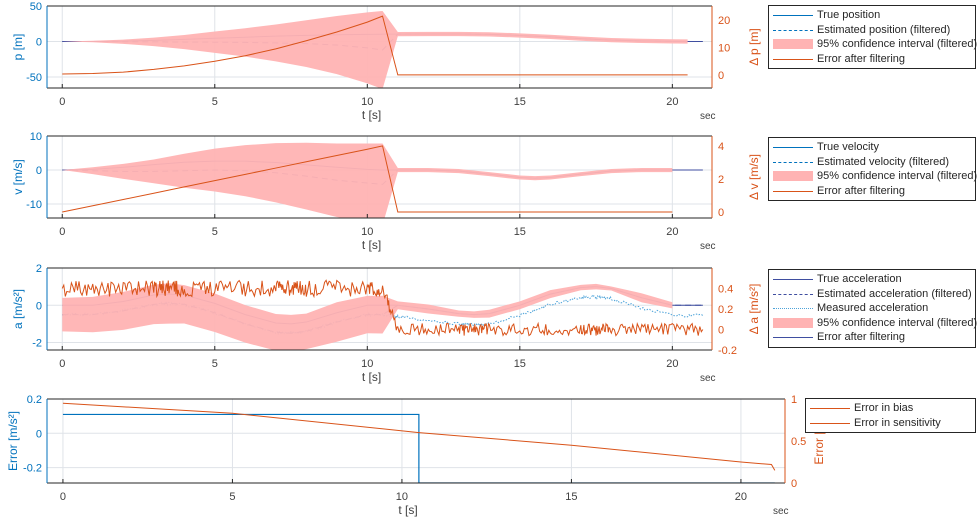 Image resolution: width=978 pixels, height=520 pixels. Describe the element at coordinates (37, 344) in the screenshot. I see `y-tick-label: -2` at that location.